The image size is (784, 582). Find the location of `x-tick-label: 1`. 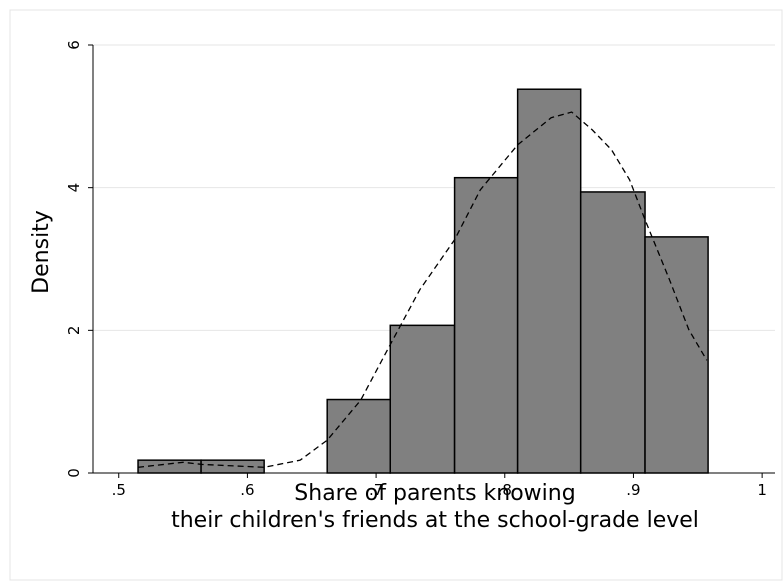

x-tick-label: 1 is located at coordinates (762, 490).